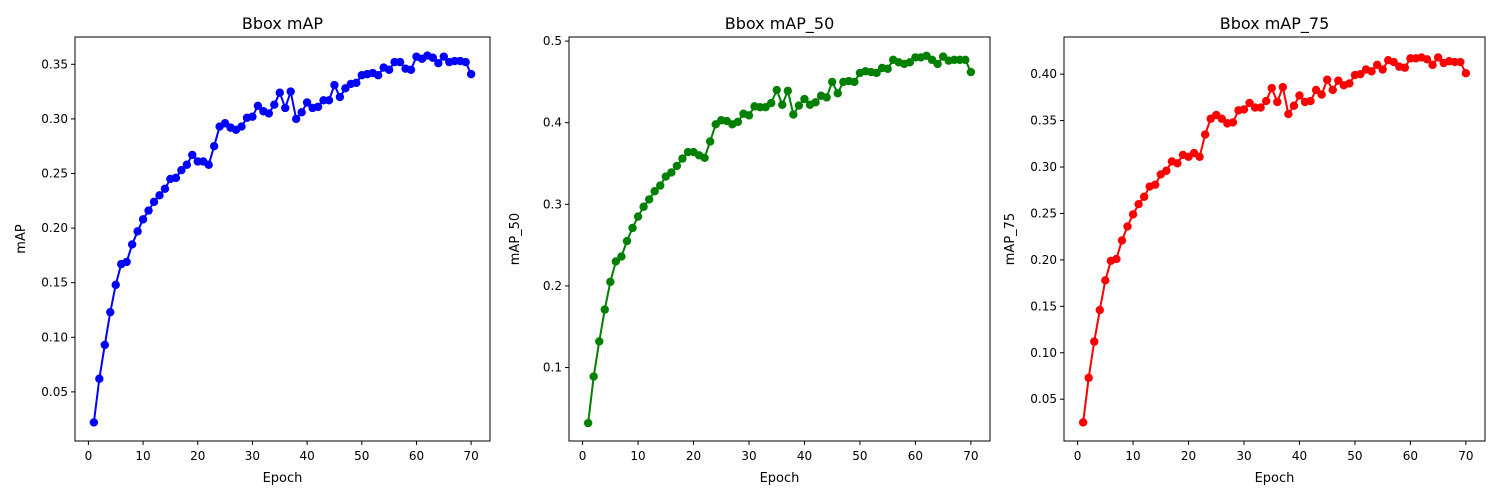 This screenshot has height=500, width=1500. I want to click on x-tick-label: 70, so click(470, 456).